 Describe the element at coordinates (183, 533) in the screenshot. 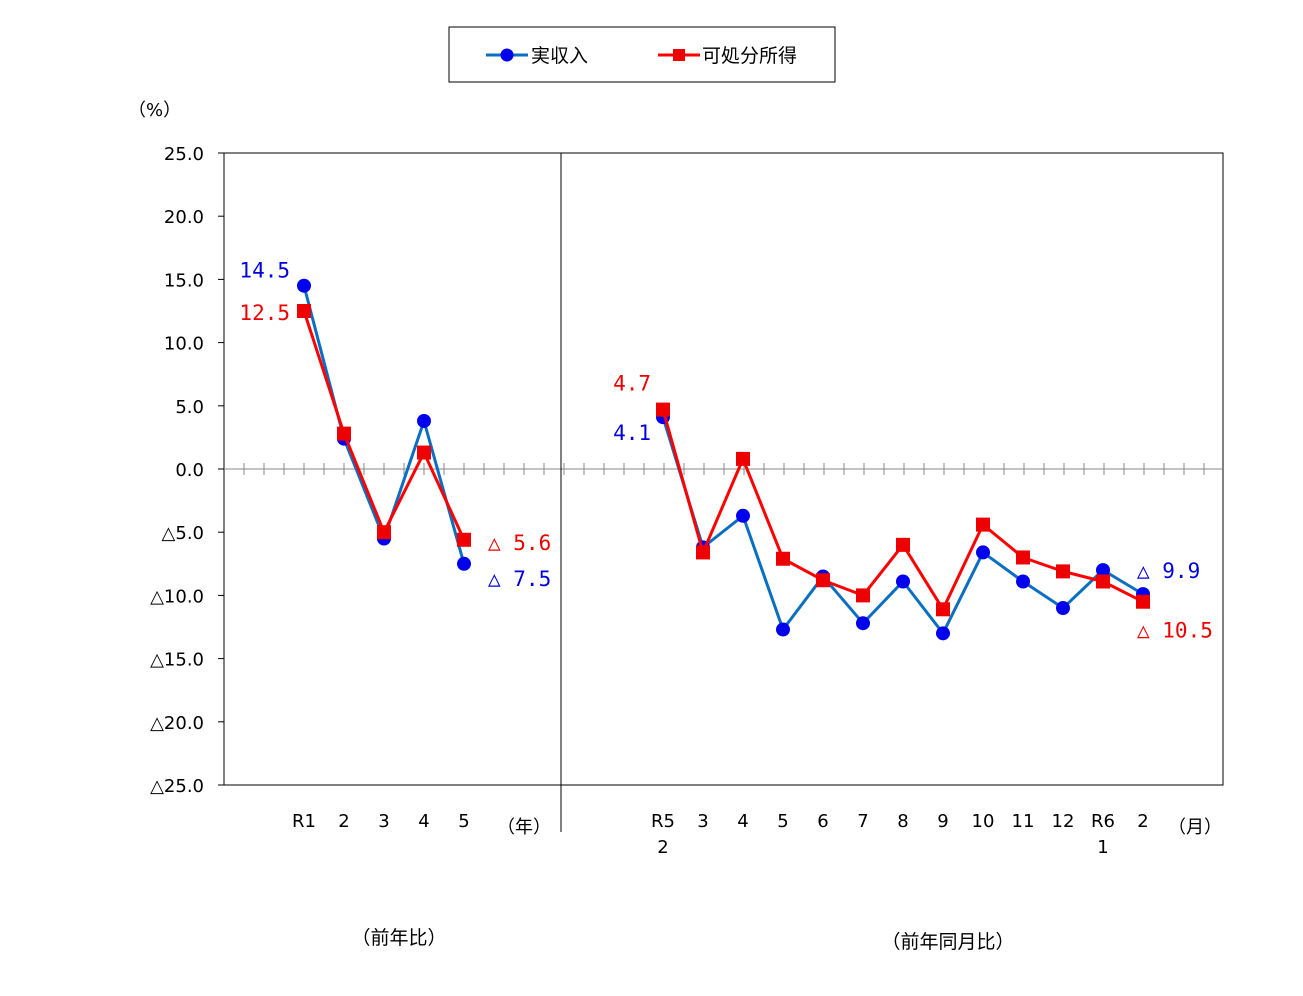

I see `y-tick-label: △5.0` at that location.